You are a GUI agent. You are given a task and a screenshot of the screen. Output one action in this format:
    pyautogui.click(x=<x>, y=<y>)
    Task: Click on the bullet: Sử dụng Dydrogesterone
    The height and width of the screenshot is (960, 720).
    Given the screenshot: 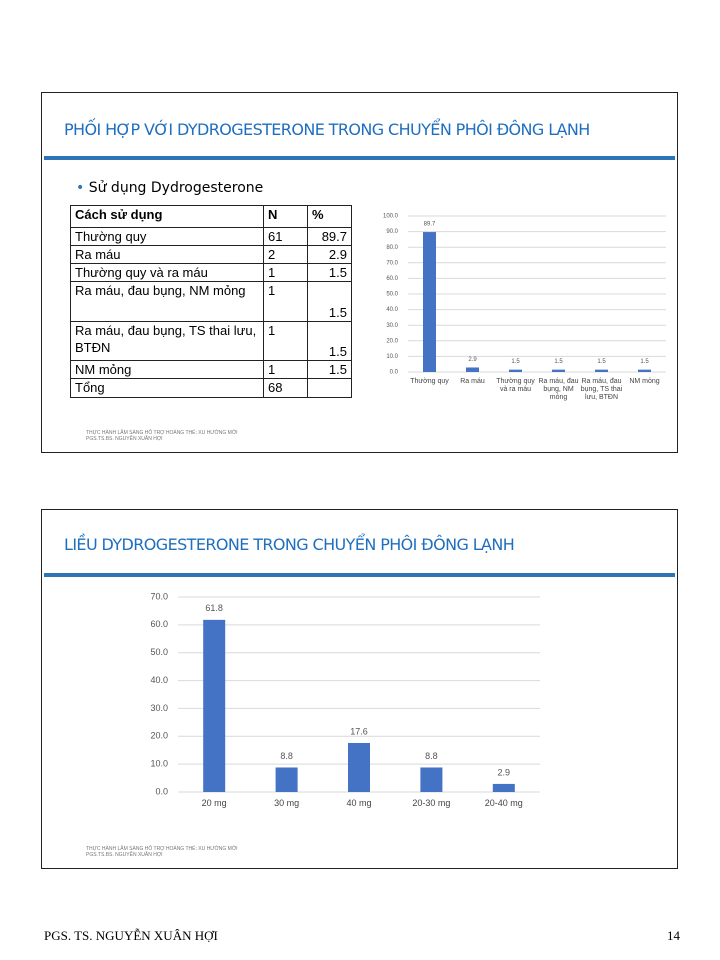 What is the action you would take?
    pyautogui.click(x=170, y=188)
    